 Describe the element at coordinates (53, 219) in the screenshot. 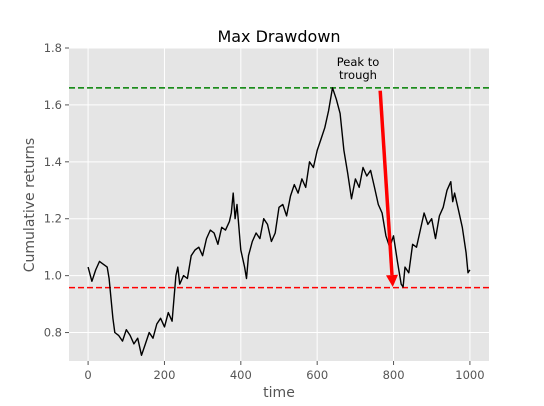

I see `y-tick-label: 1.2` at that location.